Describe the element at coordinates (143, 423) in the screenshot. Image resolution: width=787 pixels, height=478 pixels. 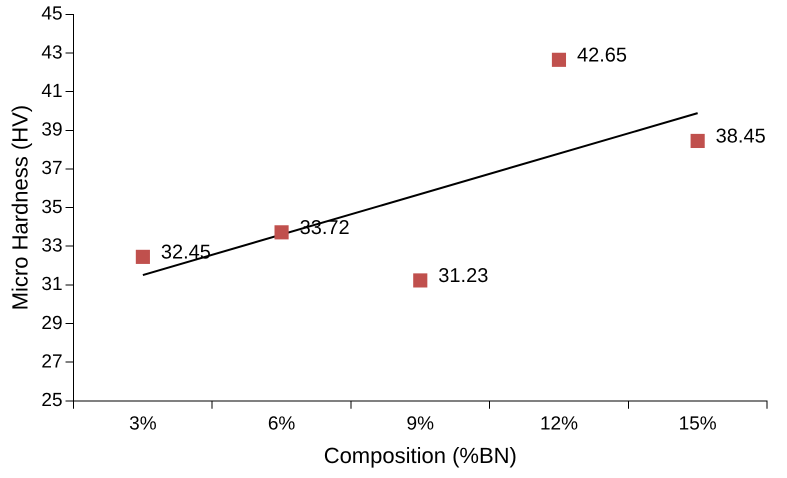
I see `x-tick-label: 3%` at that location.